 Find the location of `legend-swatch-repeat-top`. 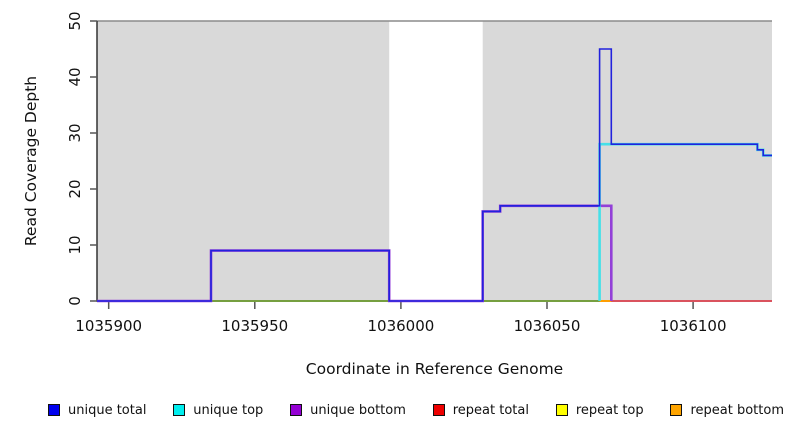

legend-swatch-repeat-top is located at coordinates (561, 410).